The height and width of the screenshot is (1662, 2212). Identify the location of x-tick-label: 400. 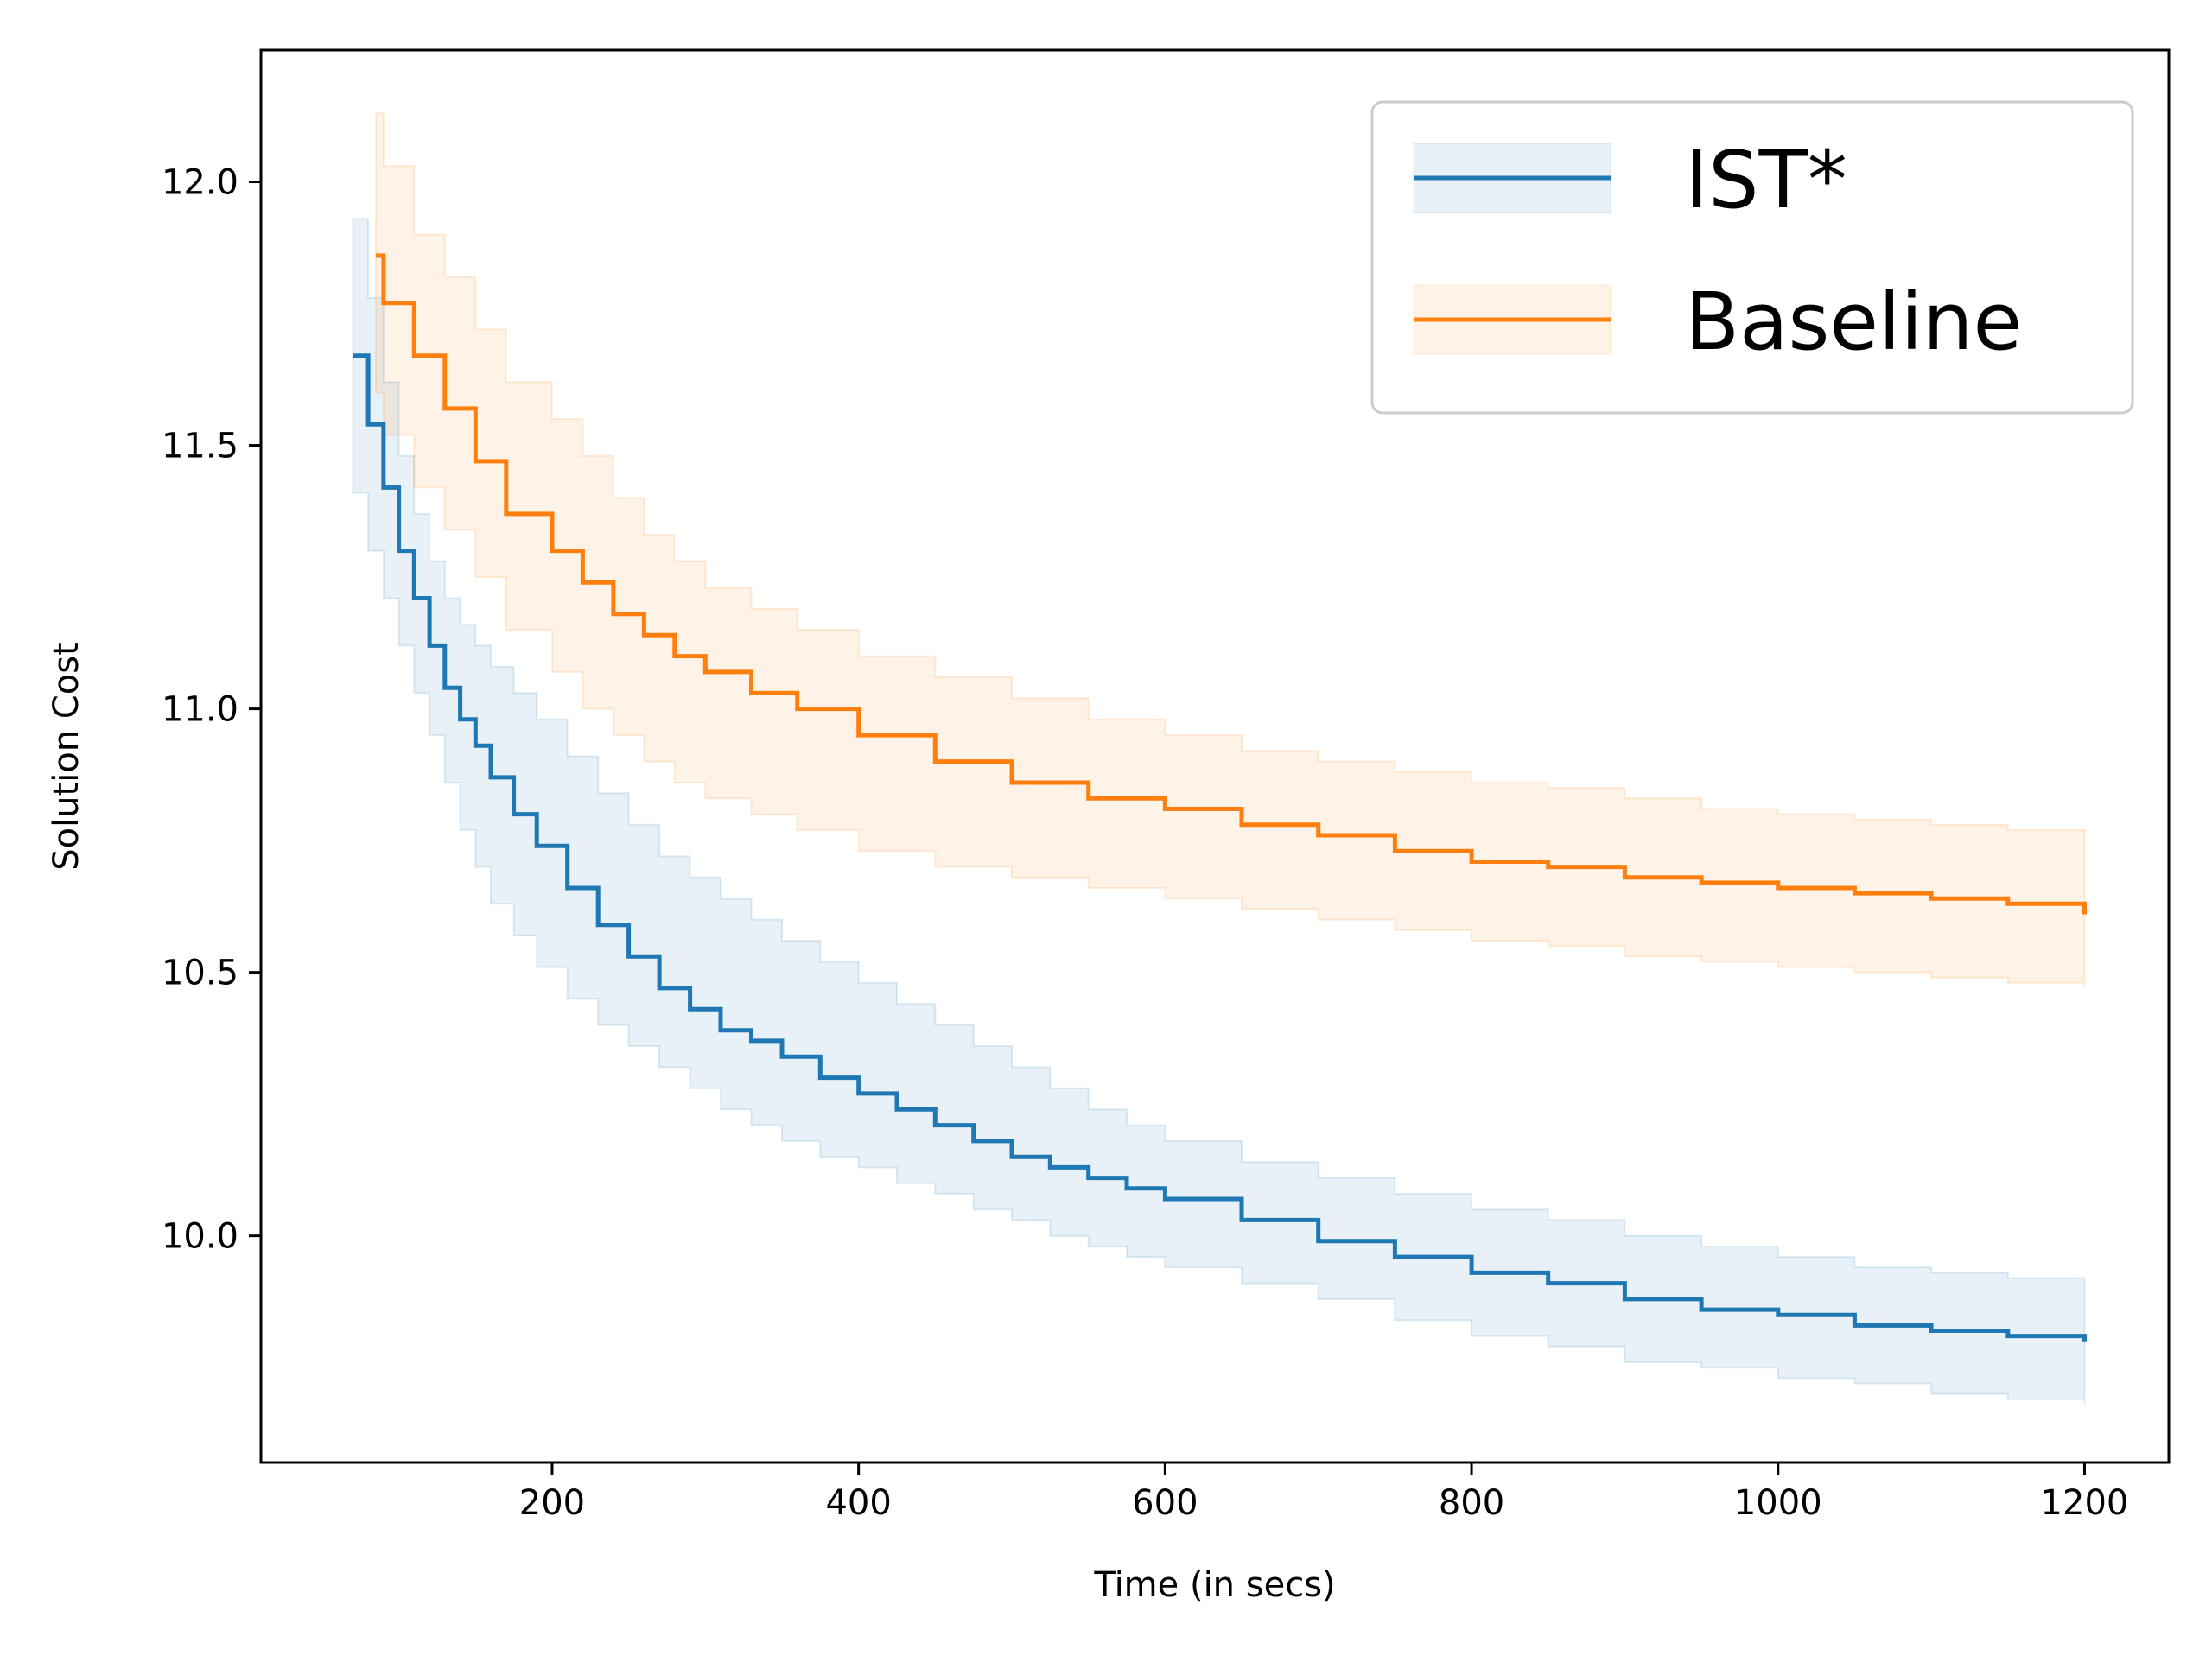
(858, 1503).